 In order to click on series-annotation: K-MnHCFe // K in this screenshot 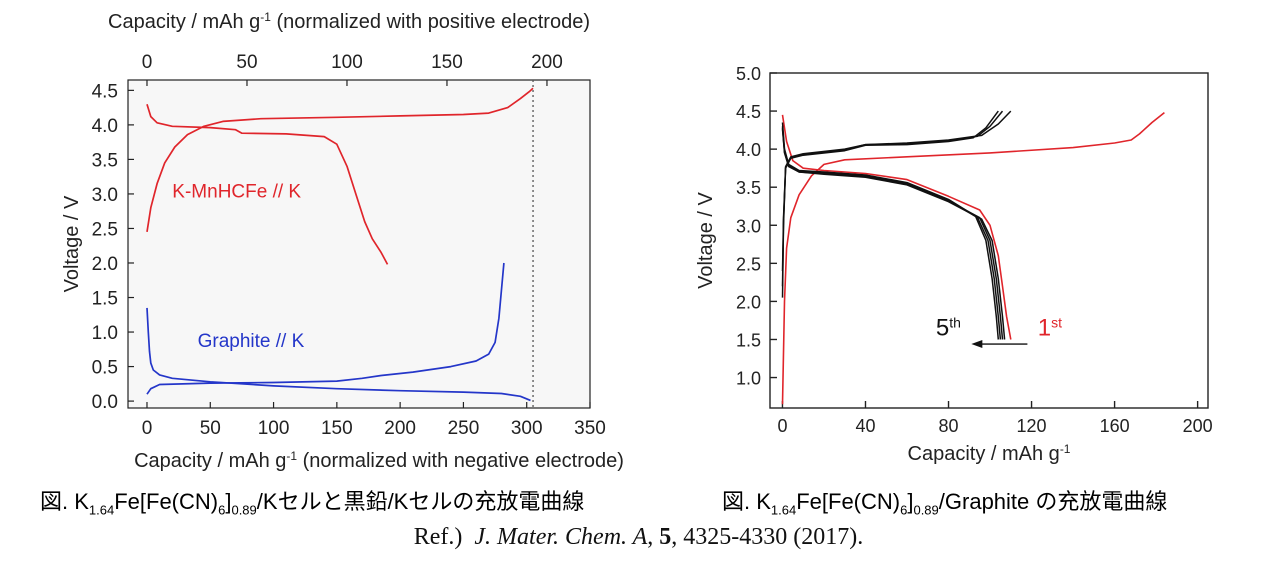, I will do `click(236, 191)`.